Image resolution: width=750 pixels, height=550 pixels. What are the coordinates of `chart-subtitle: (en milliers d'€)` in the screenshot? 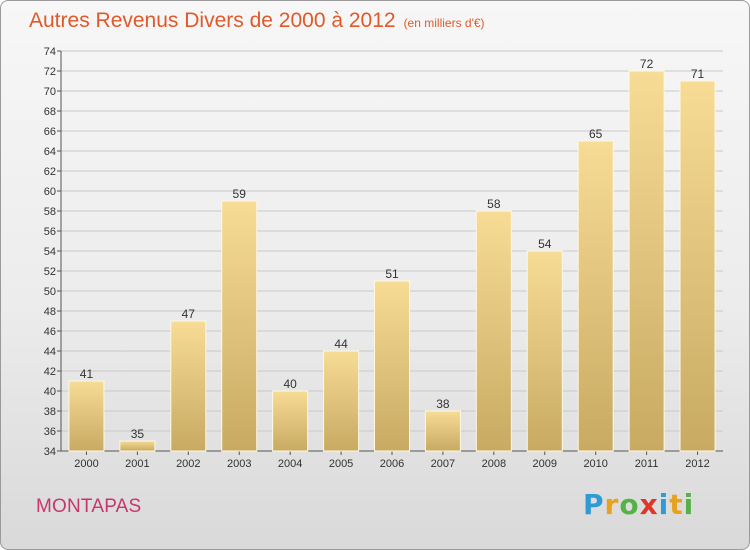 It's located at (444, 23).